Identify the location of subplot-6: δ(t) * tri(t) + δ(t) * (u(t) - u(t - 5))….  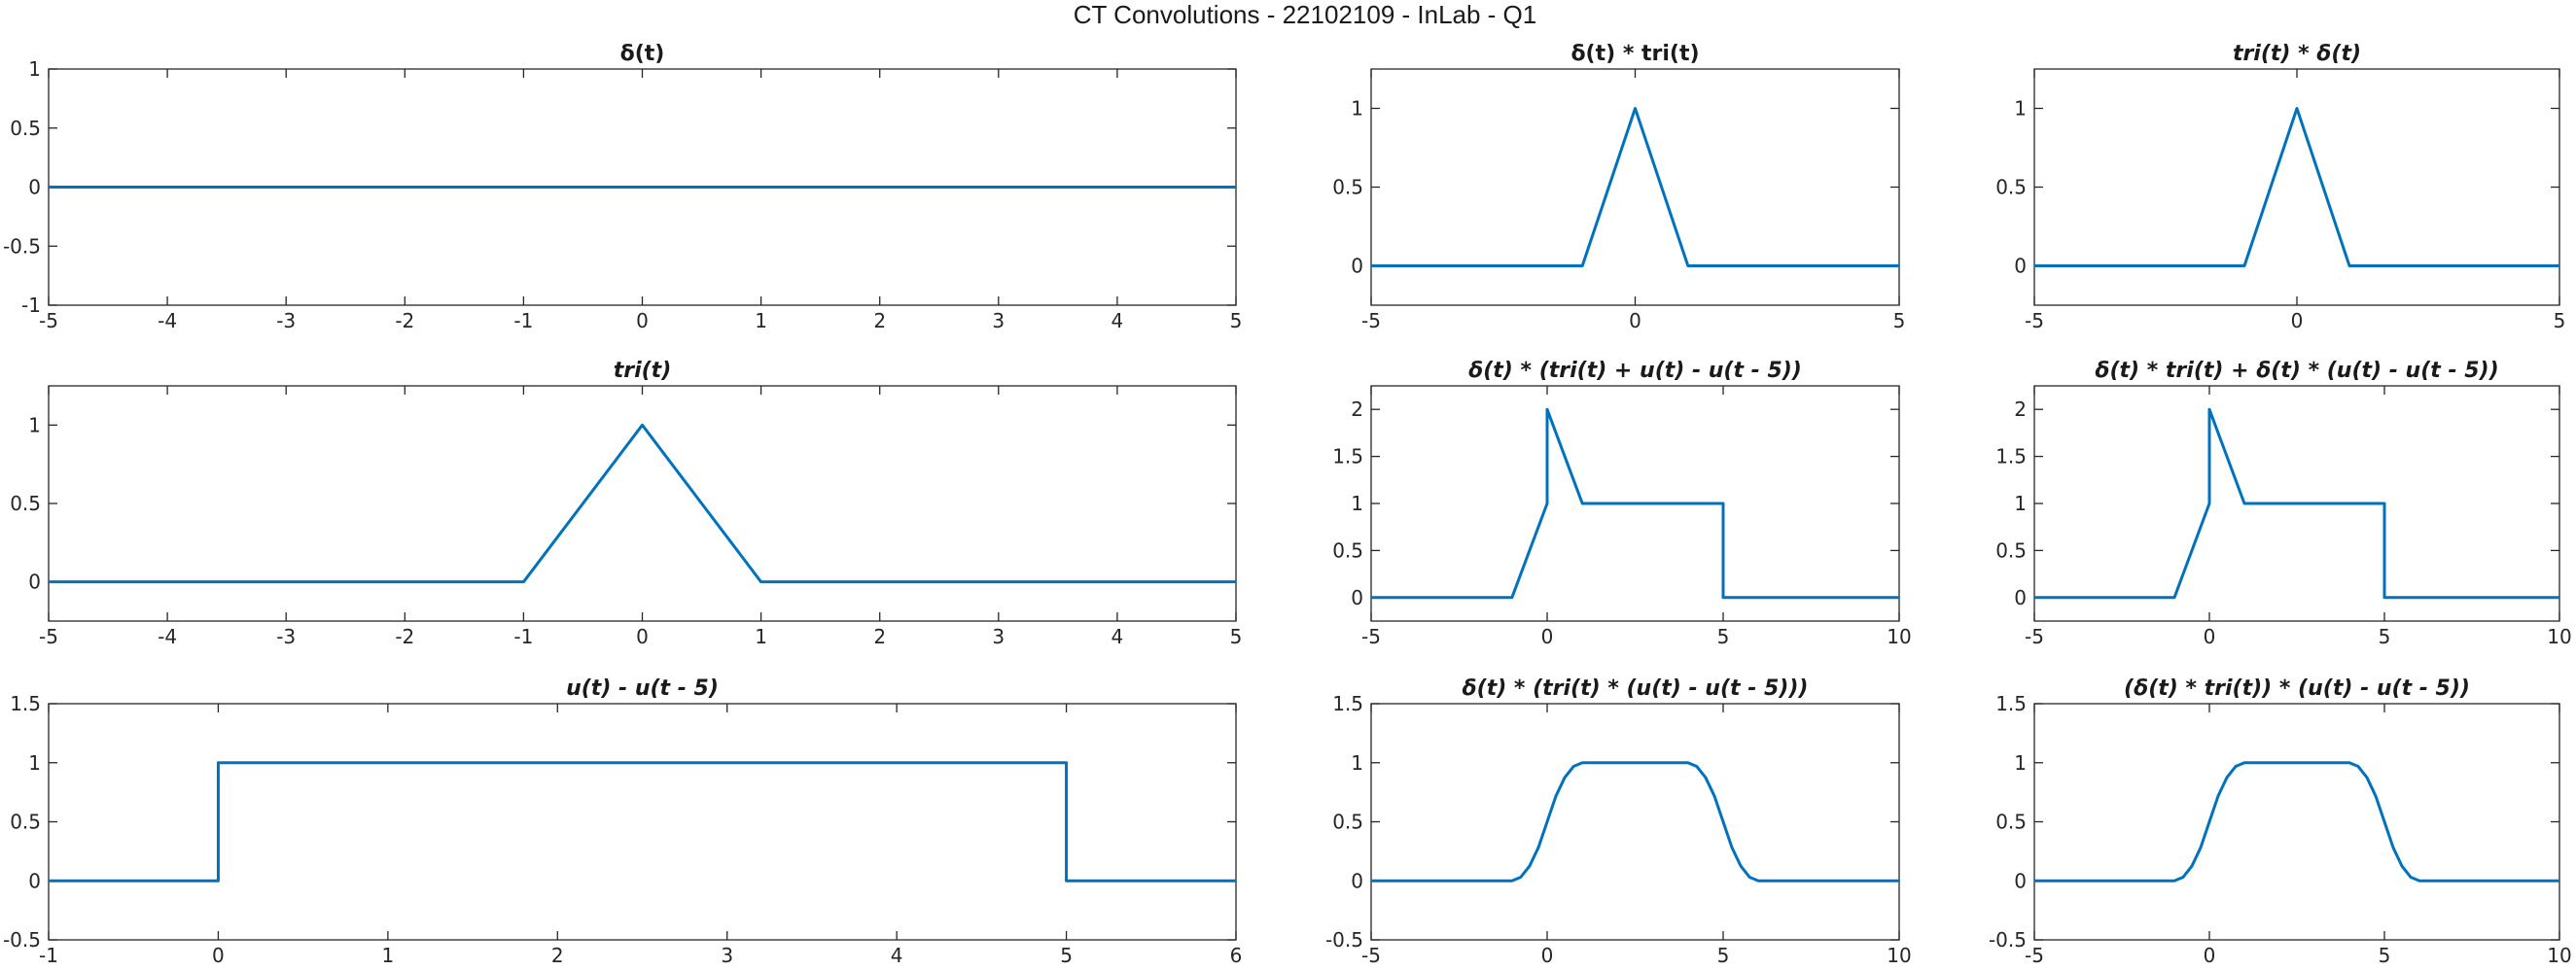
(2284, 503).